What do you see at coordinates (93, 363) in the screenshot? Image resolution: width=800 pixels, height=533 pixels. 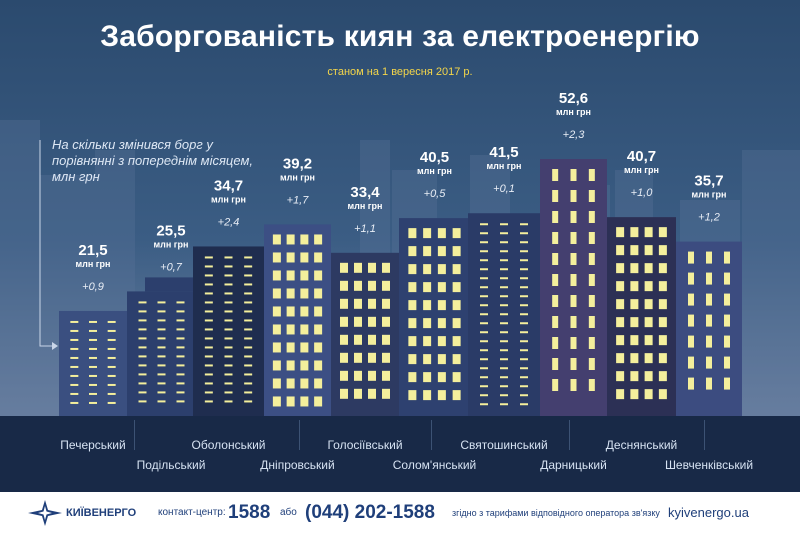 I see `bar-building` at bounding box center [93, 363].